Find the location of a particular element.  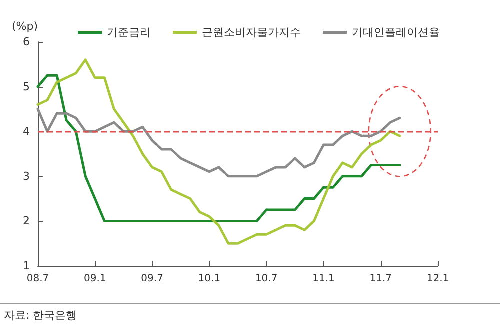

legend-label: 기대인플레이션율 is located at coordinates (396, 32).